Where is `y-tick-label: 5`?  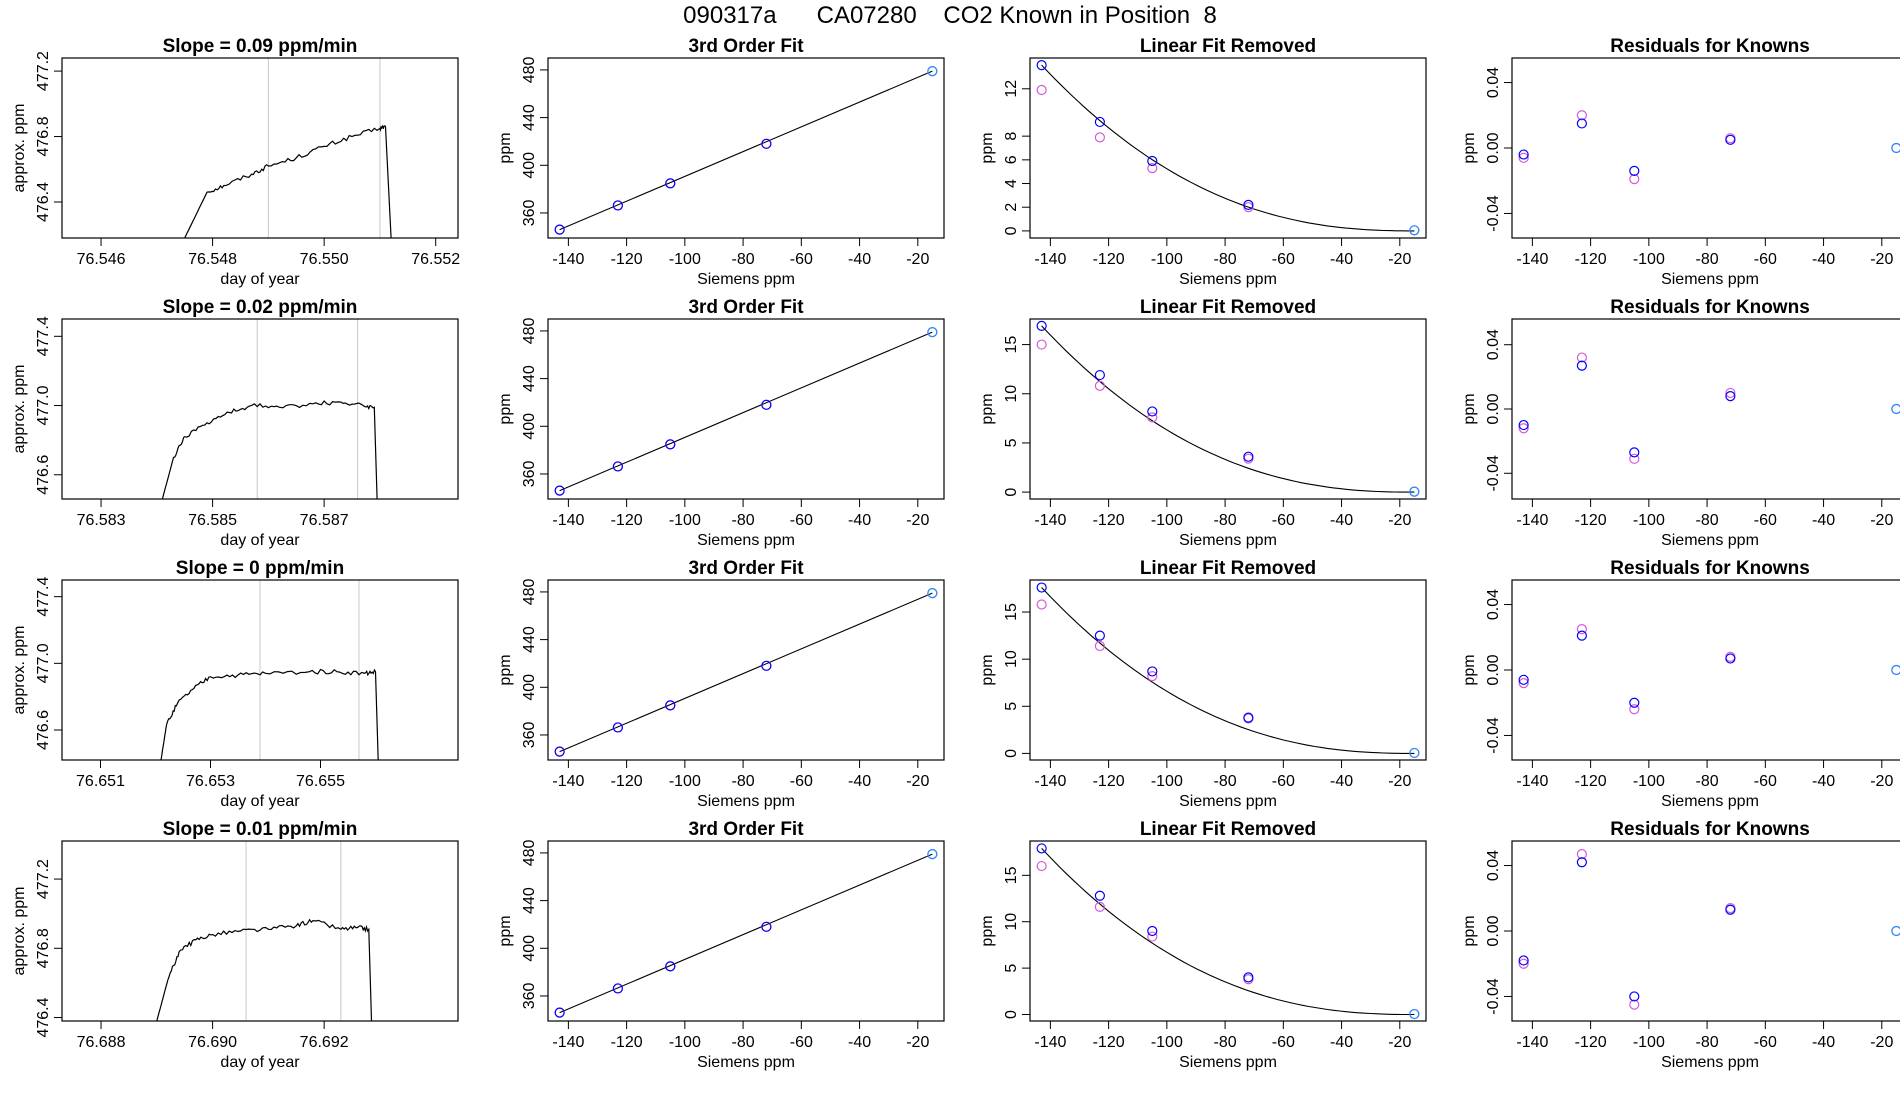 y-tick-label: 5 is located at coordinates (1011, 442).